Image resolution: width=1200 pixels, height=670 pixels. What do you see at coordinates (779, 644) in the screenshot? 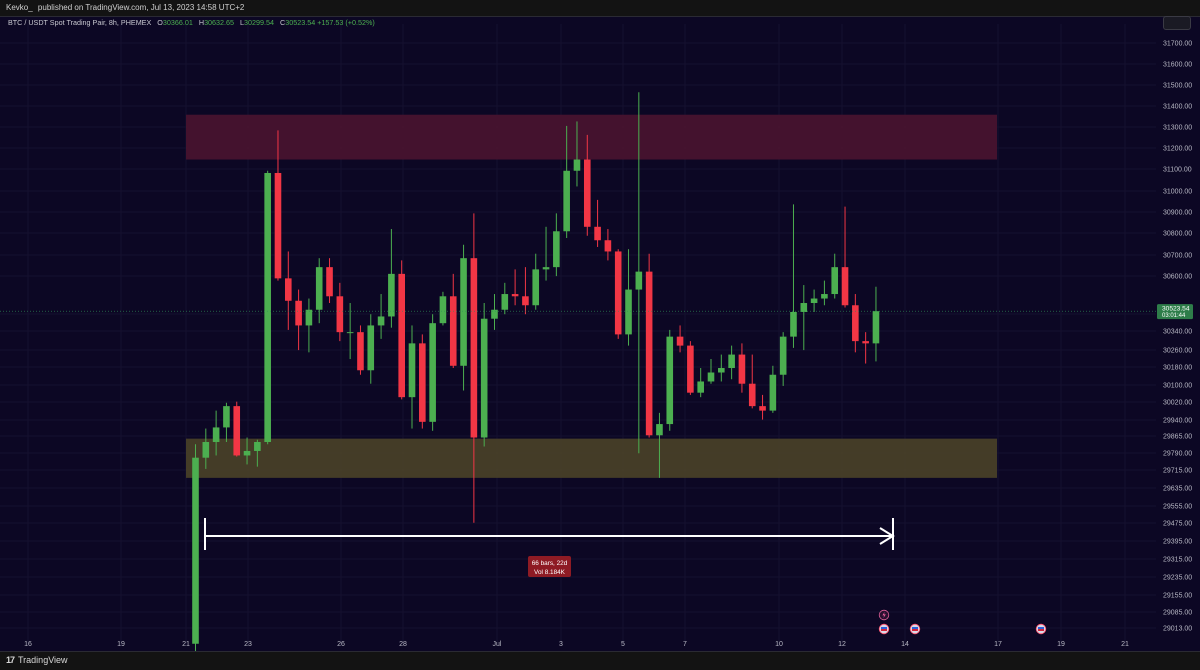
I see `x-tick-label: 10` at bounding box center [779, 644].